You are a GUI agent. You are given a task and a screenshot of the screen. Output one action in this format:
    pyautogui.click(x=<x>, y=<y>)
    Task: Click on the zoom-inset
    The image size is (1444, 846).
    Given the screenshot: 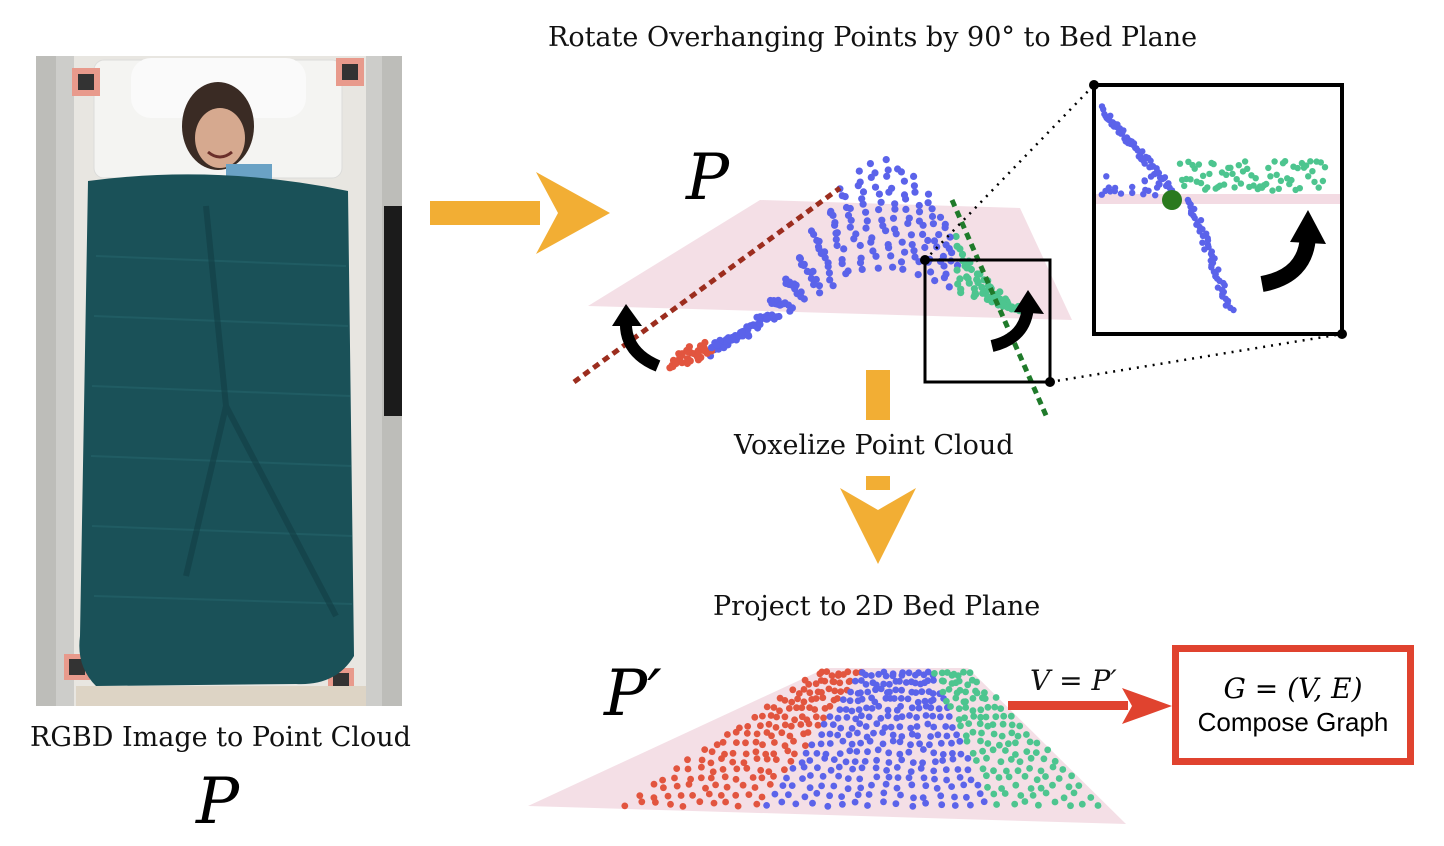 What is the action you would take?
    pyautogui.click(x=1218, y=209)
    